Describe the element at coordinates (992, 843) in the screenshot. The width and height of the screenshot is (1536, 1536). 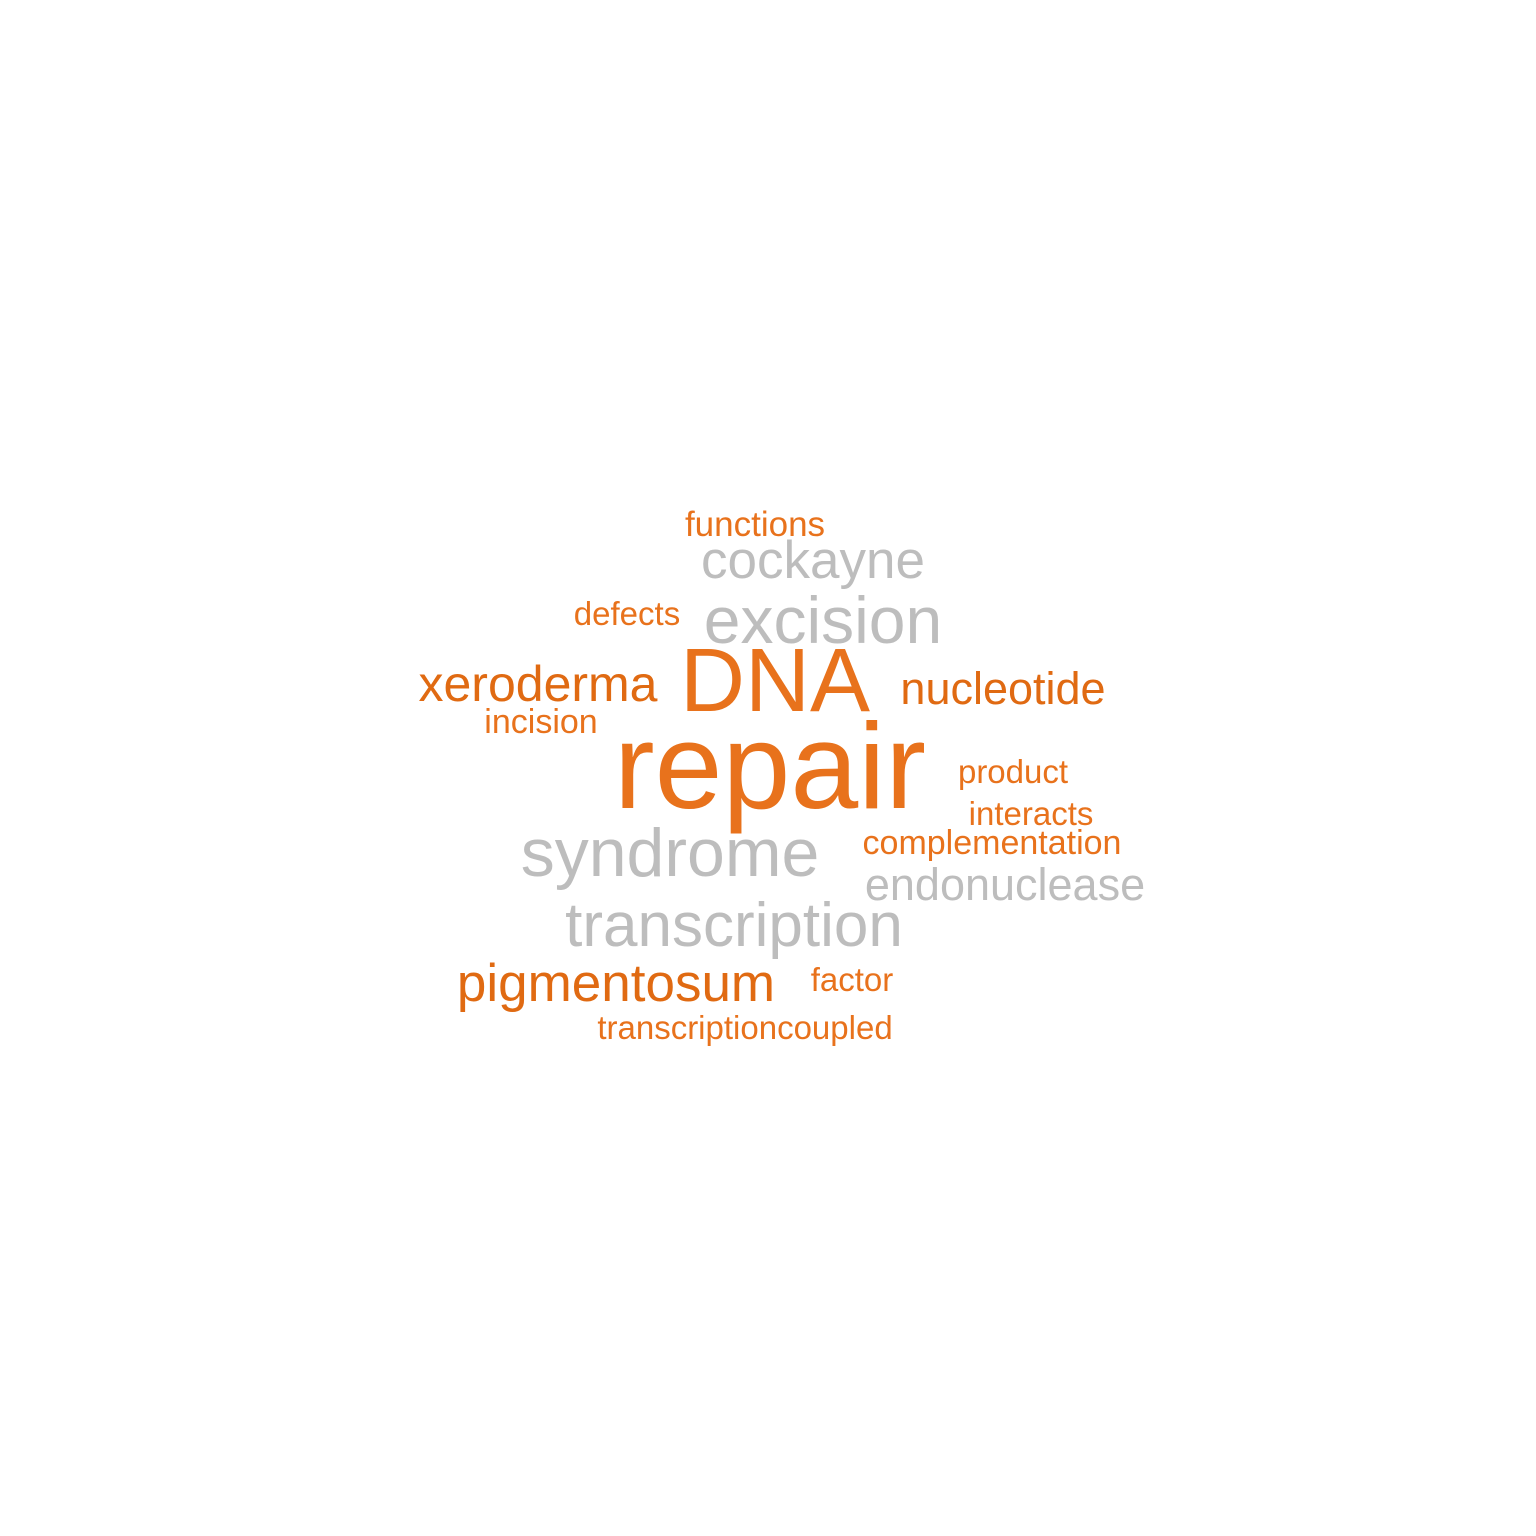
I see `word-complementation: complementation` at that location.